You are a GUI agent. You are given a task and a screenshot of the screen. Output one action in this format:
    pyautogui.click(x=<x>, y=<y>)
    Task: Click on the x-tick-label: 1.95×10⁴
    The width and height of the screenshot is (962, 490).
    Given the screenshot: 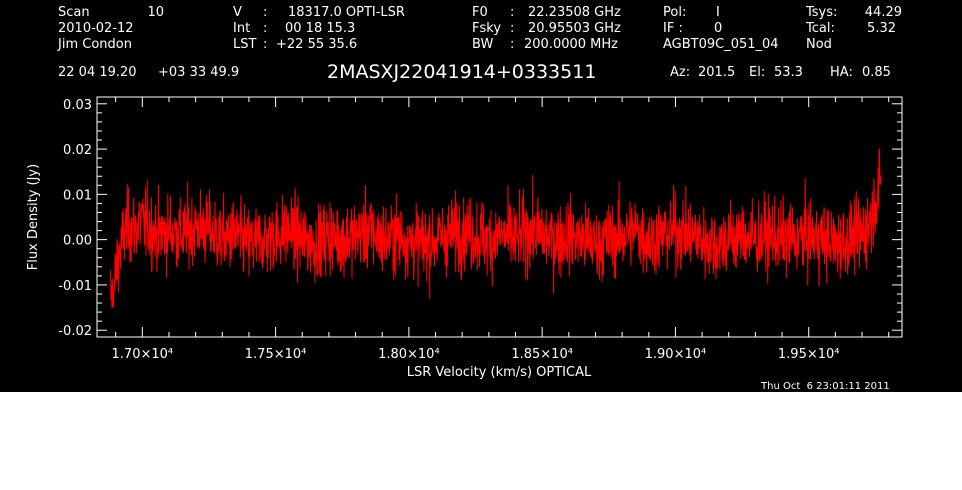 What is the action you would take?
    pyautogui.click(x=809, y=354)
    